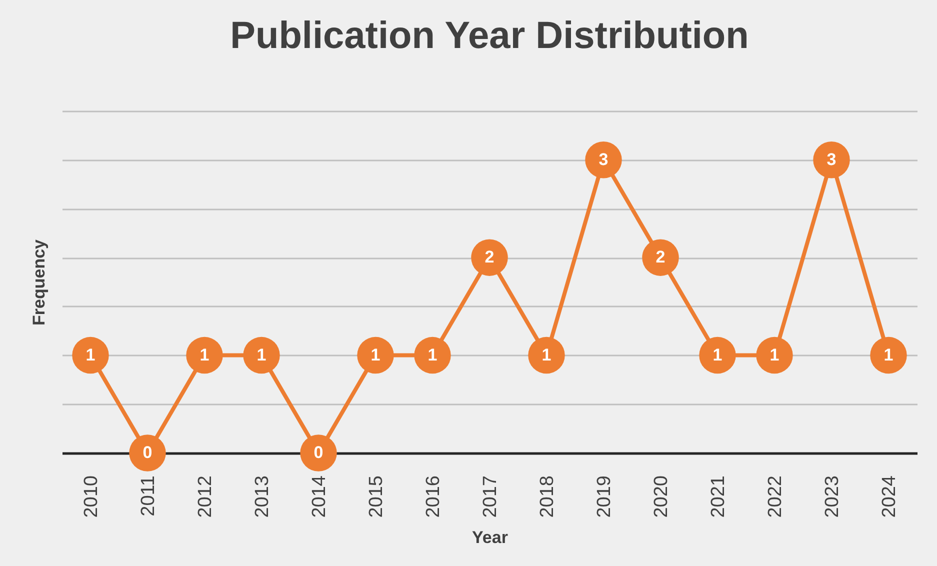  Describe the element at coordinates (376, 497) in the screenshot. I see `x-tick-label: 2015` at that location.